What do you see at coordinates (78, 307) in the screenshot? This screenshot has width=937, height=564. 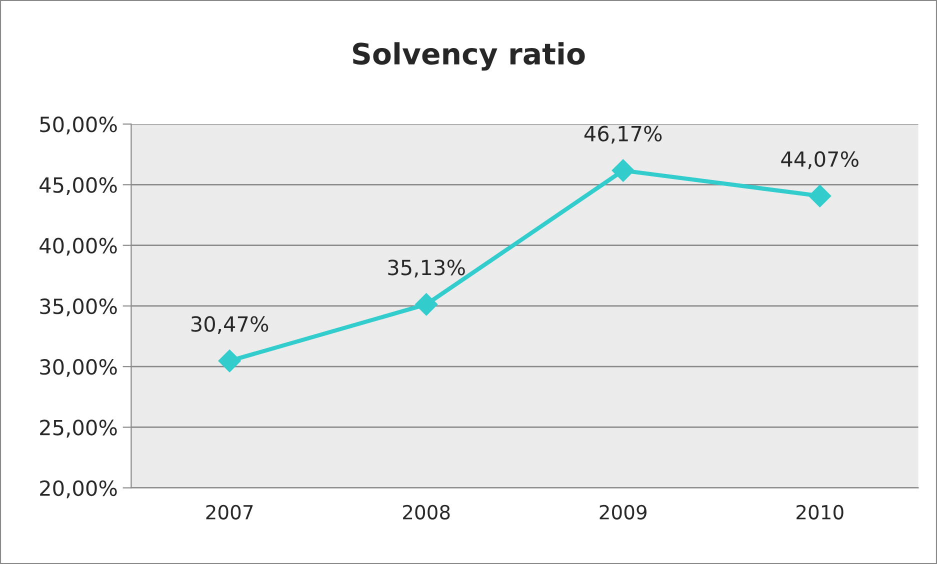 I see `y-tick-label: 35,00%` at bounding box center [78, 307].